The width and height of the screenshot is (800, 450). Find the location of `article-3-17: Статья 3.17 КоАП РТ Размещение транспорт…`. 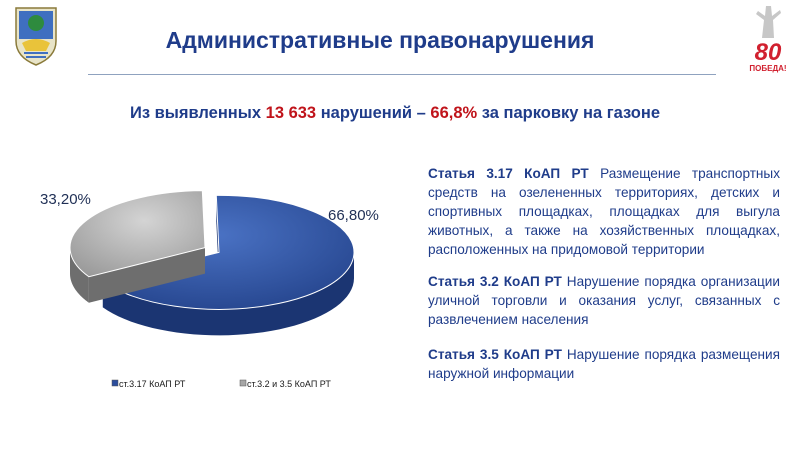

article-3-17: Статья 3.17 КоАП РТ Размещение транспорт… is located at coordinates (604, 211).